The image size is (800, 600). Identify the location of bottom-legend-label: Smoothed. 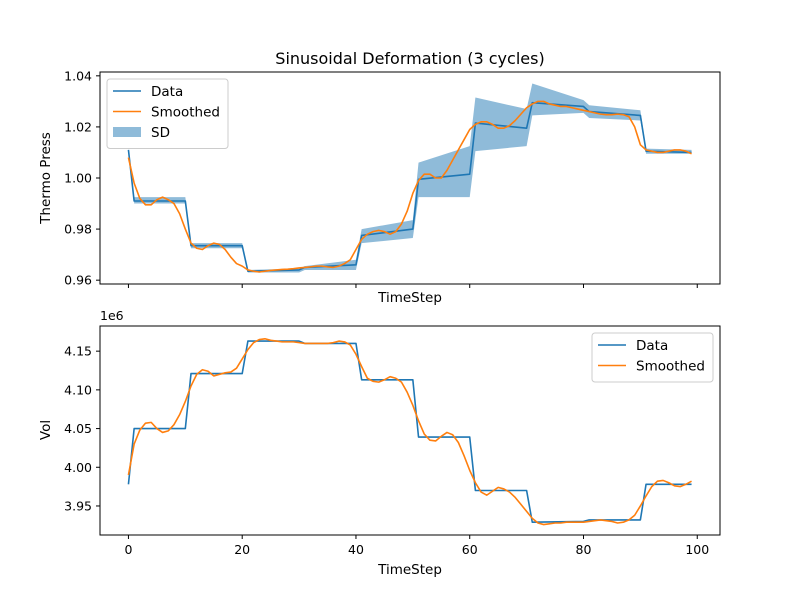
(670, 367).